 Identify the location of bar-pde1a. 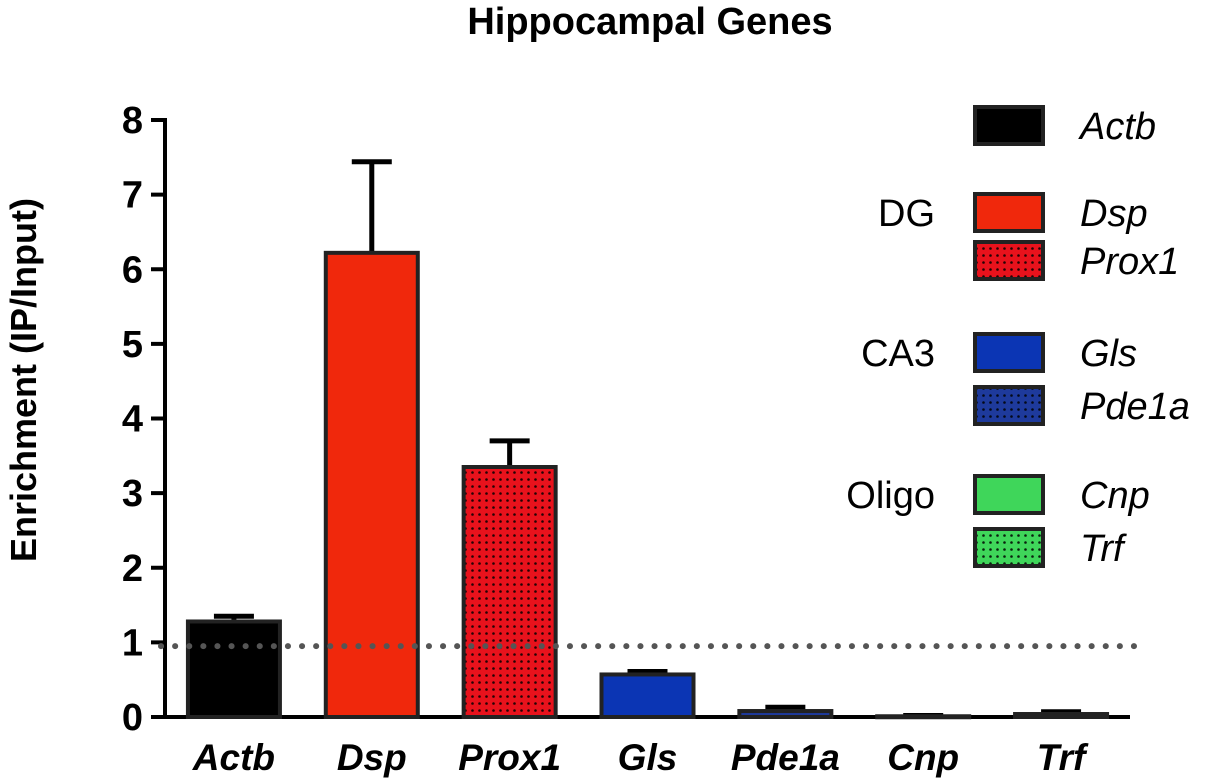
(785, 714).